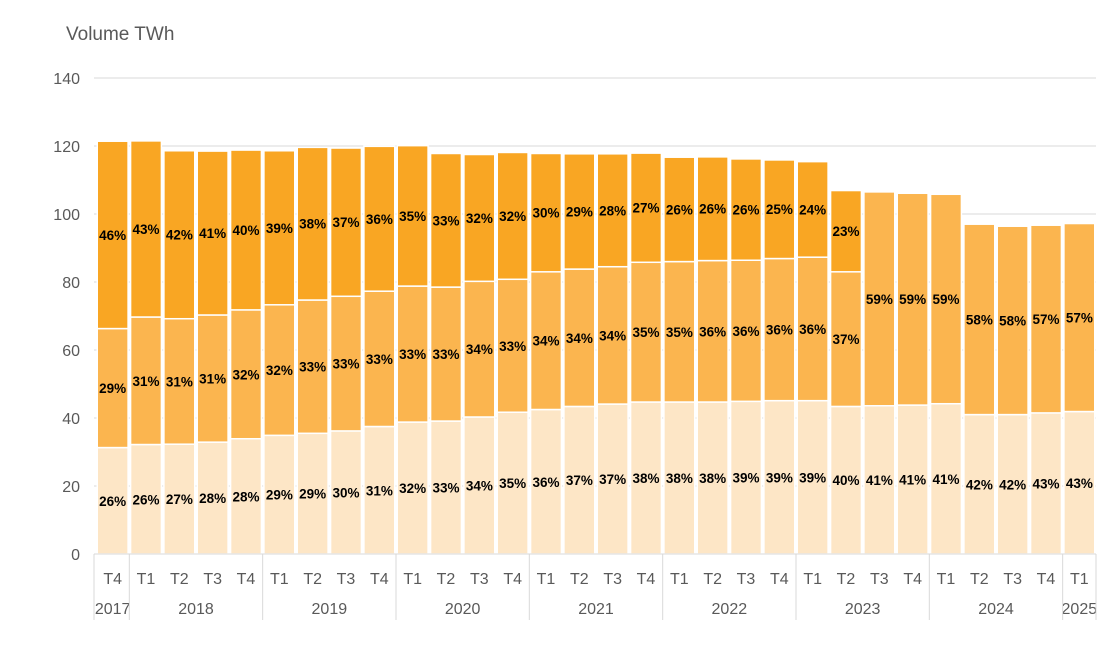 This screenshot has height=649, width=1109. What do you see at coordinates (112, 501) in the screenshot?
I see `data-label: 26%` at bounding box center [112, 501].